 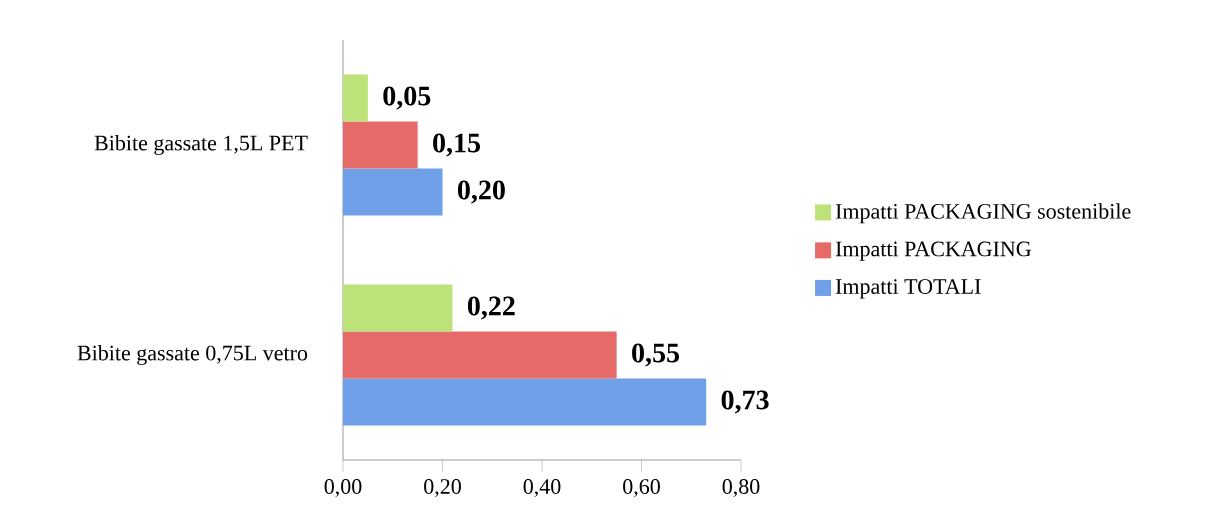 I want to click on legend-label: Impatti PACKAGING, so click(x=933, y=251).